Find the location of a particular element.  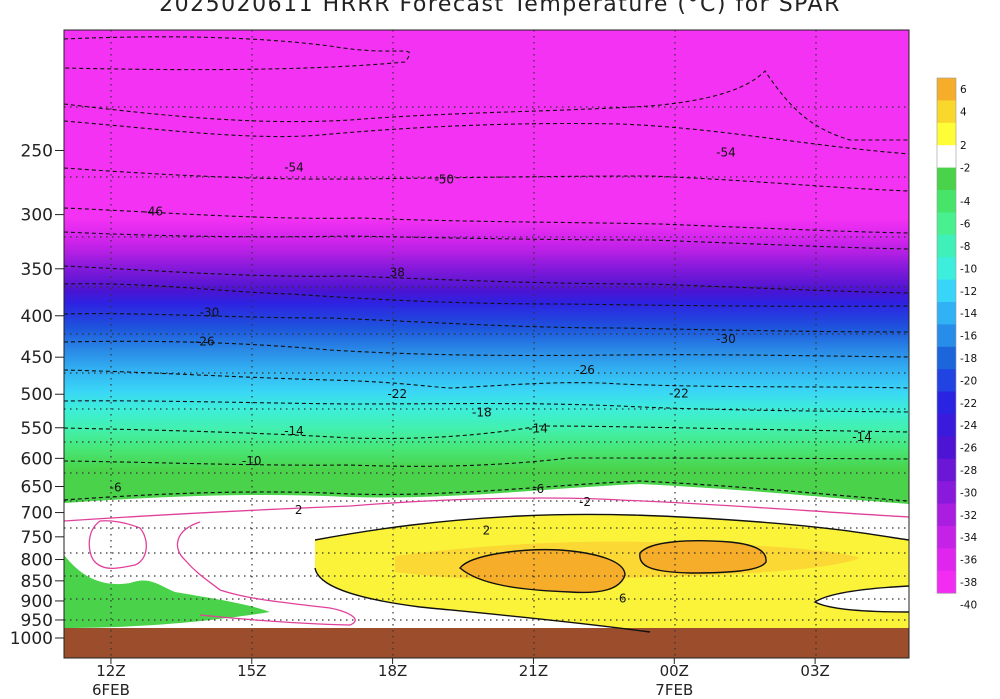

x-tick-label: 03Z is located at coordinates (814, 671).